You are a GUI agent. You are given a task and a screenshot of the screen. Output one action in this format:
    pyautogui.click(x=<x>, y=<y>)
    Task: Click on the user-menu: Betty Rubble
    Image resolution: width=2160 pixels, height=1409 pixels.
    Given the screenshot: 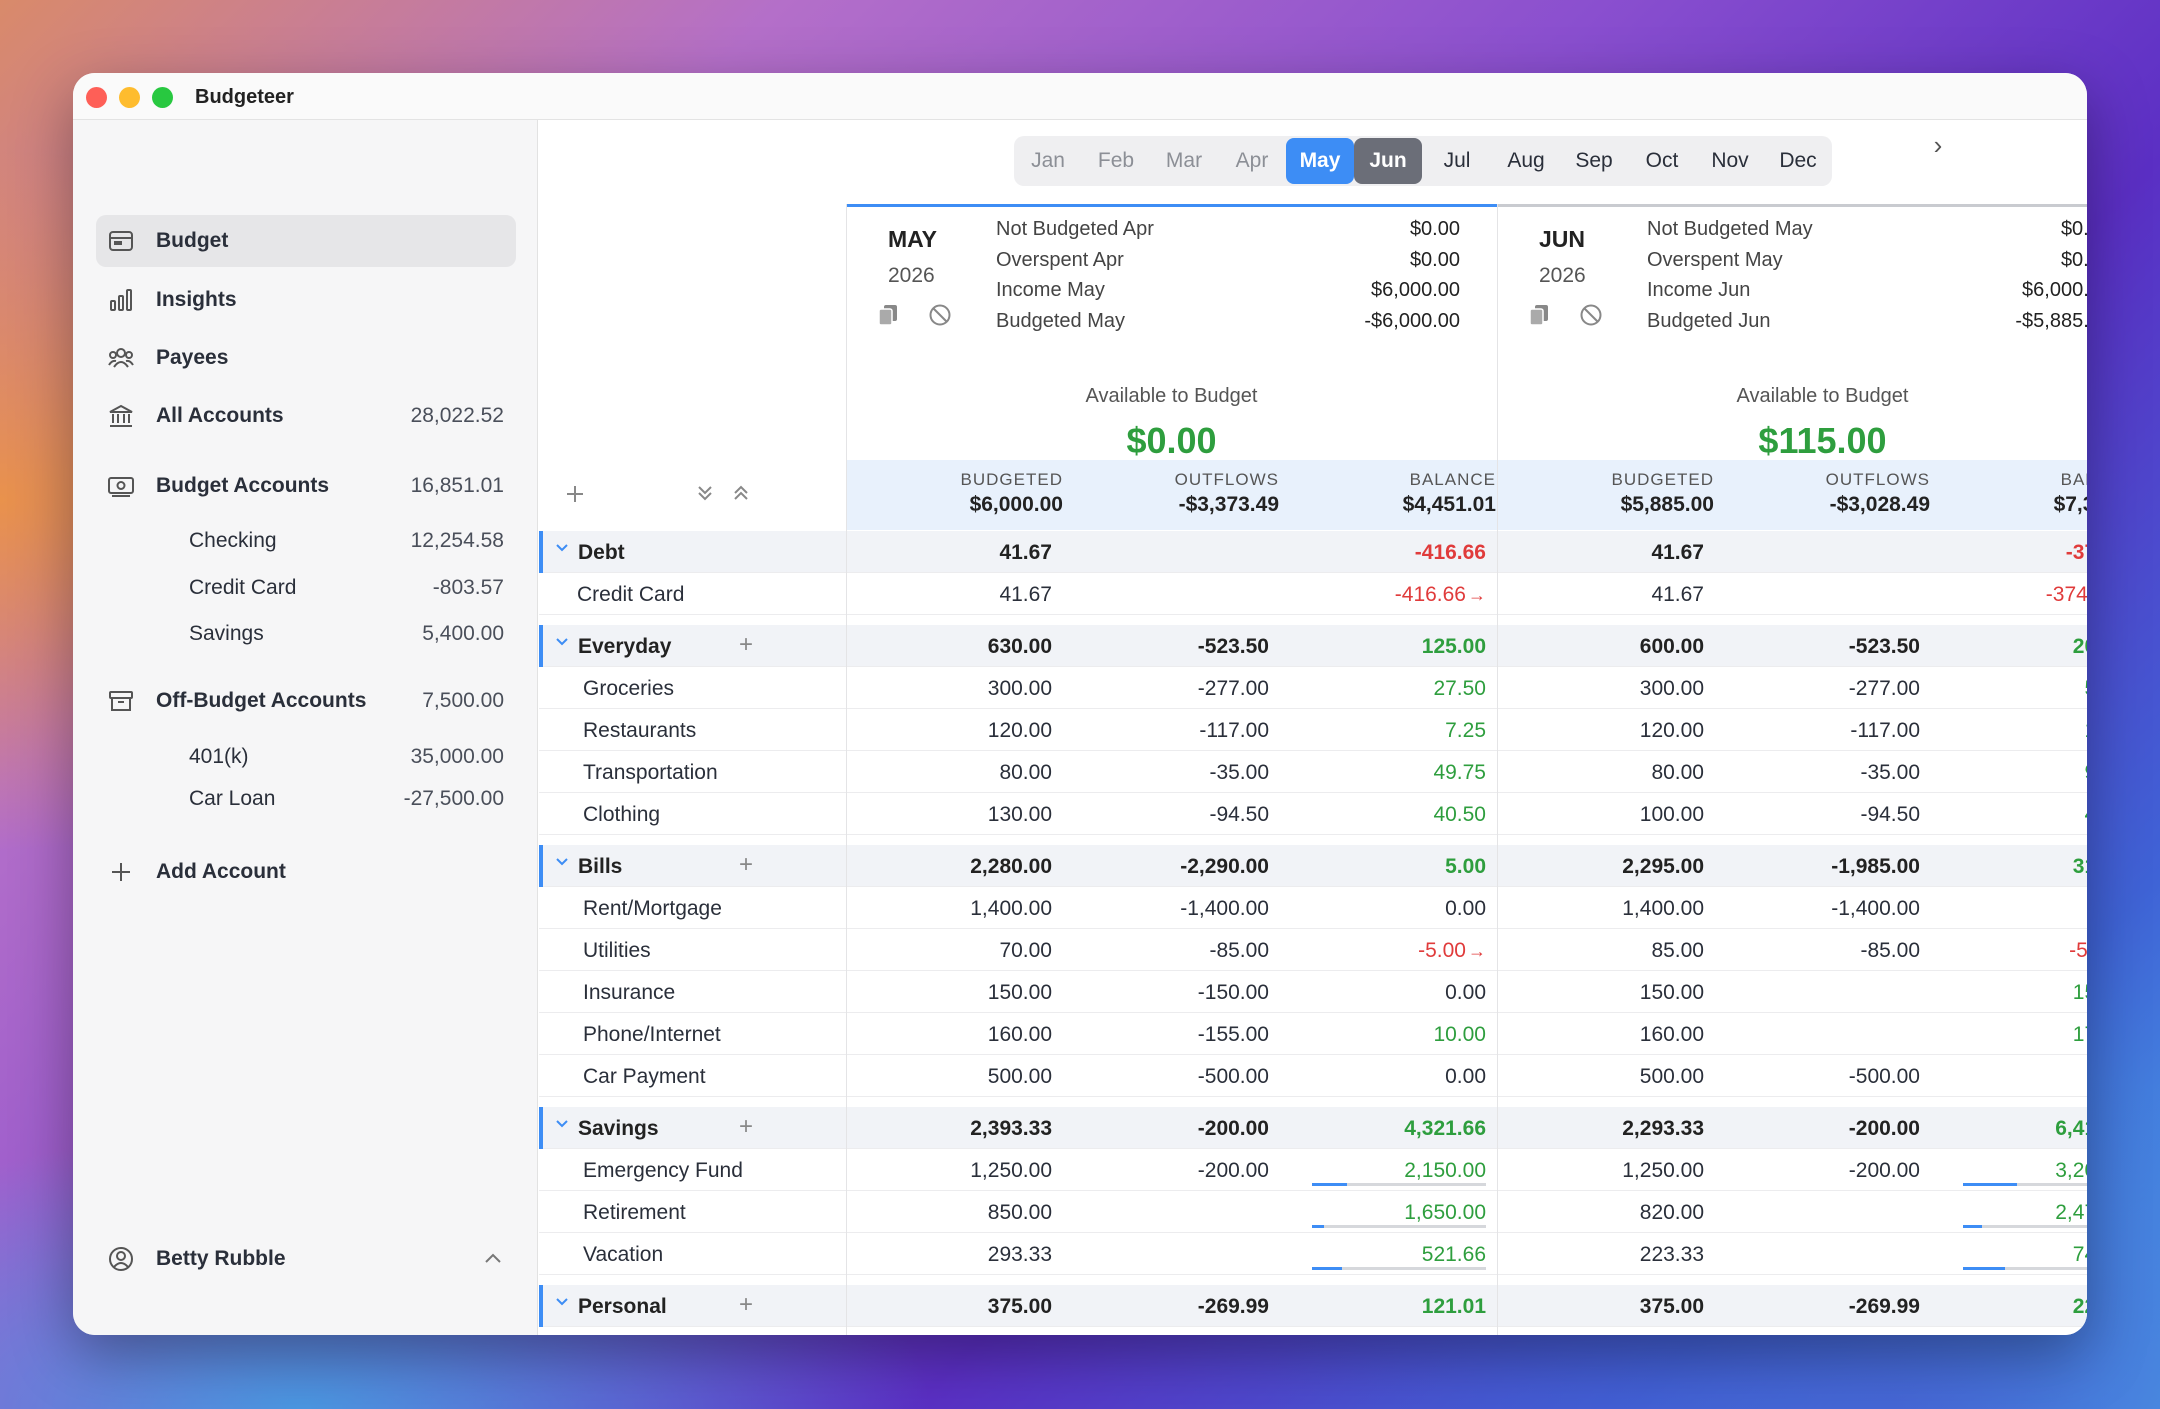 What is the action you would take?
    pyautogui.click(x=306, y=1259)
    